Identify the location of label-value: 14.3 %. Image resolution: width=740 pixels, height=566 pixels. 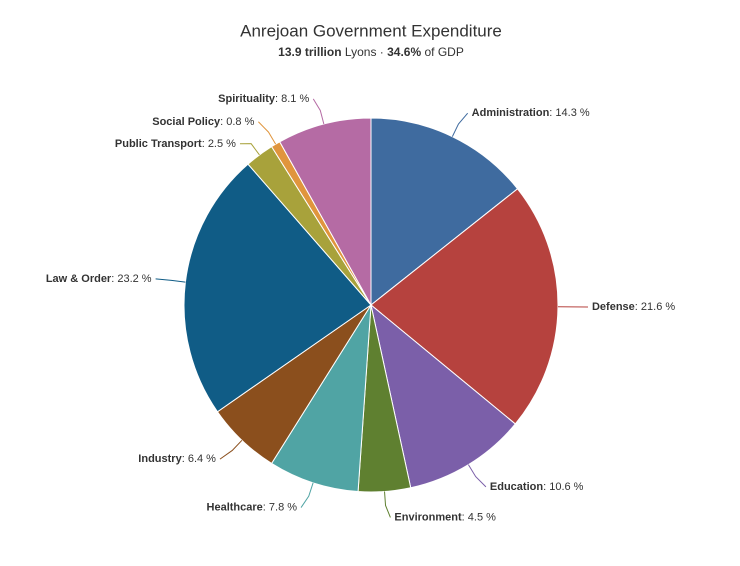
(572, 113).